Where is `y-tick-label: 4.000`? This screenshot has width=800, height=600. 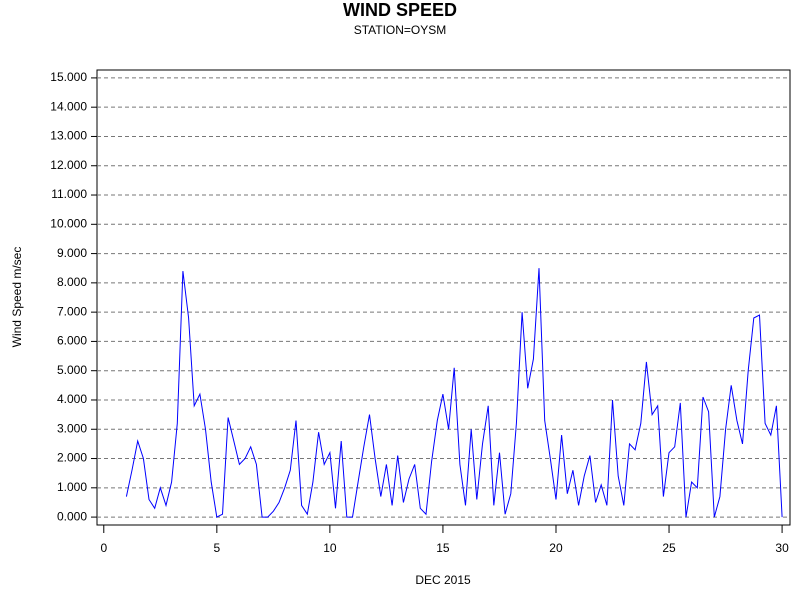
y-tick-label: 4.000 is located at coordinates (72, 399).